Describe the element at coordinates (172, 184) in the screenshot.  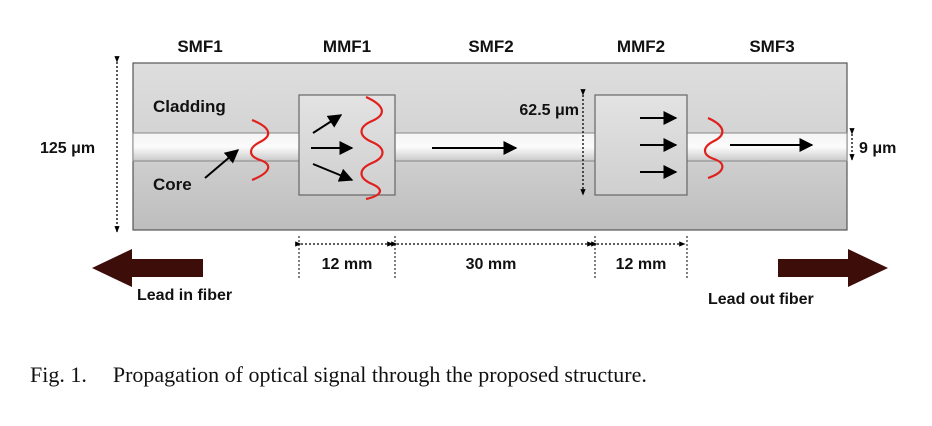
I see `core-label: Core` at that location.